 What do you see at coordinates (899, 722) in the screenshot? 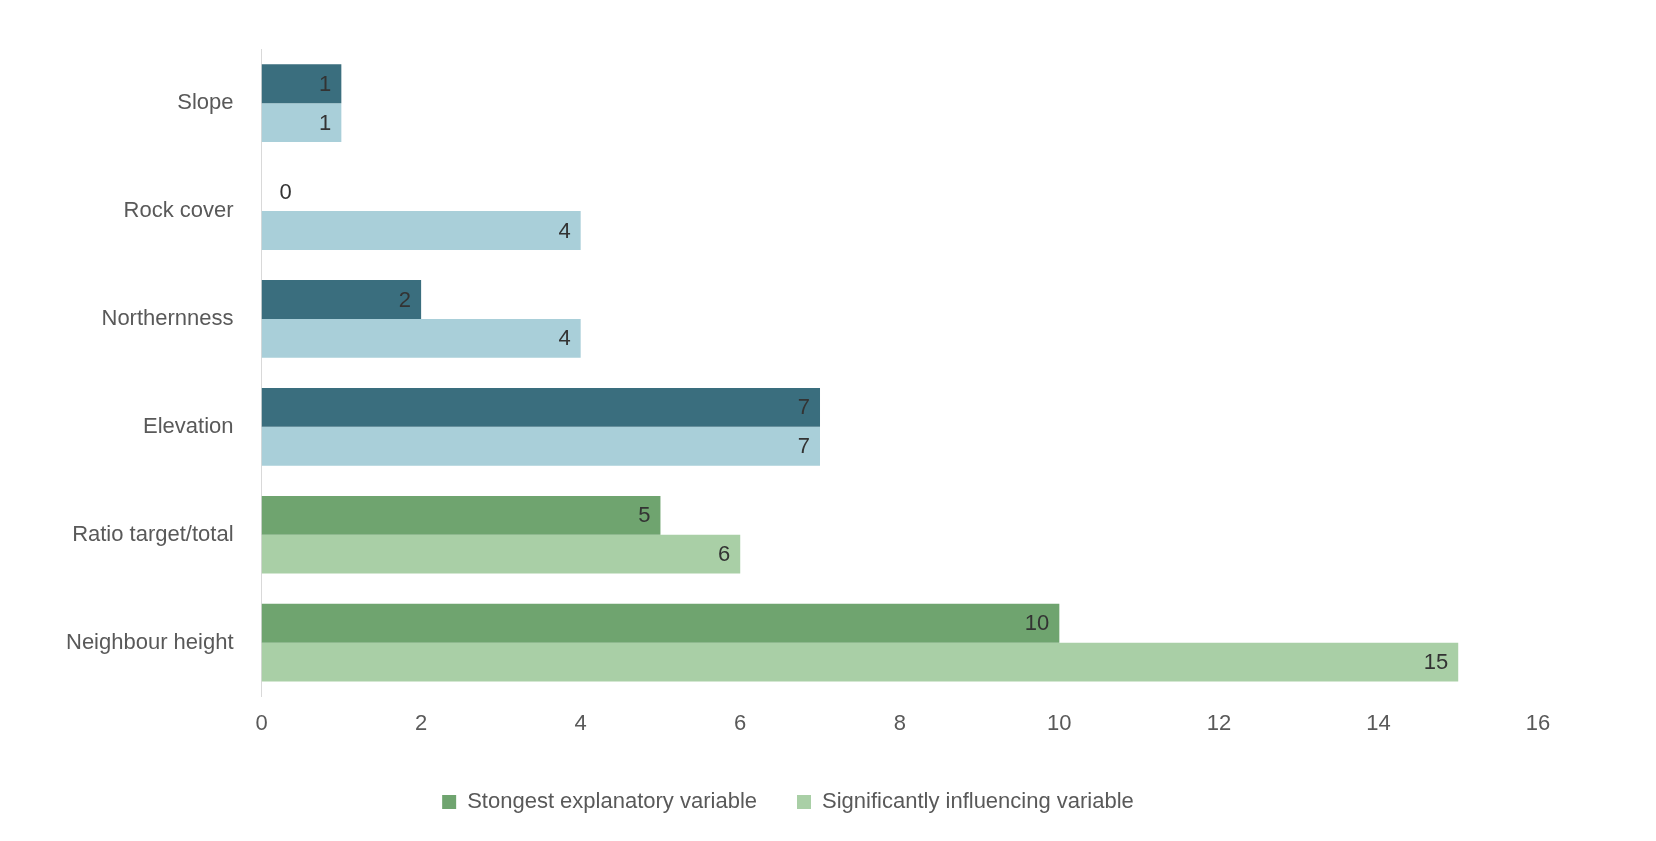
I see `x-tick-label: 8` at bounding box center [899, 722].